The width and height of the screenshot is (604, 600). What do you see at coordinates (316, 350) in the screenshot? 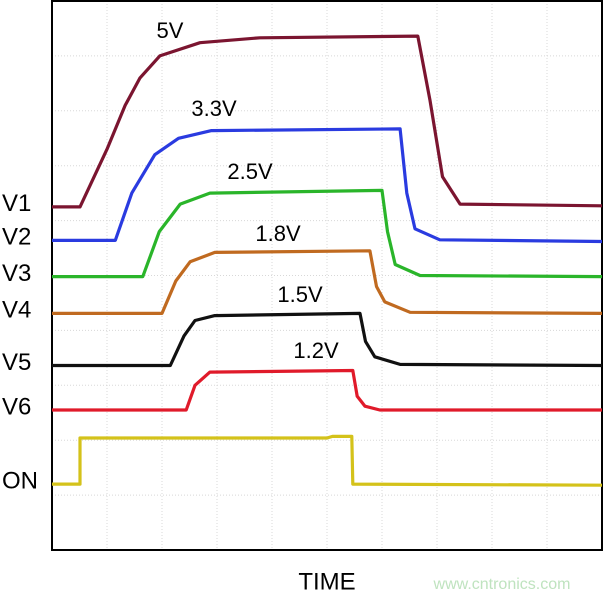
I see `level-annotation: 1.2V` at bounding box center [316, 350].